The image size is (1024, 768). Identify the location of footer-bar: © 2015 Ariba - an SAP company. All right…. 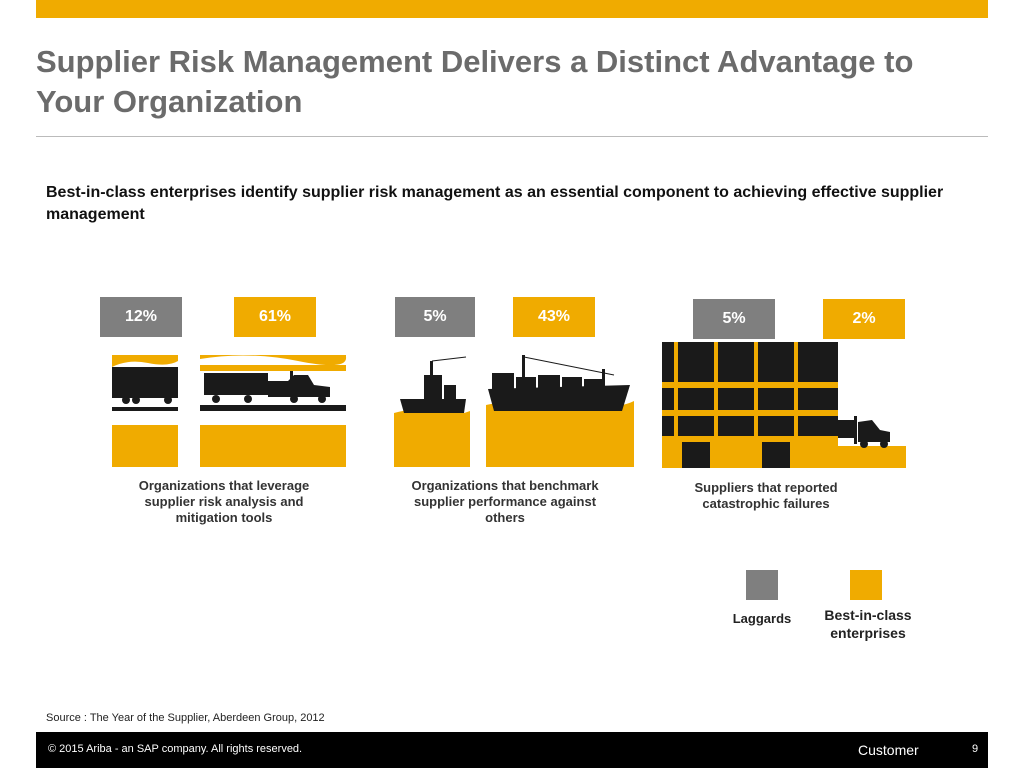
(512, 750).